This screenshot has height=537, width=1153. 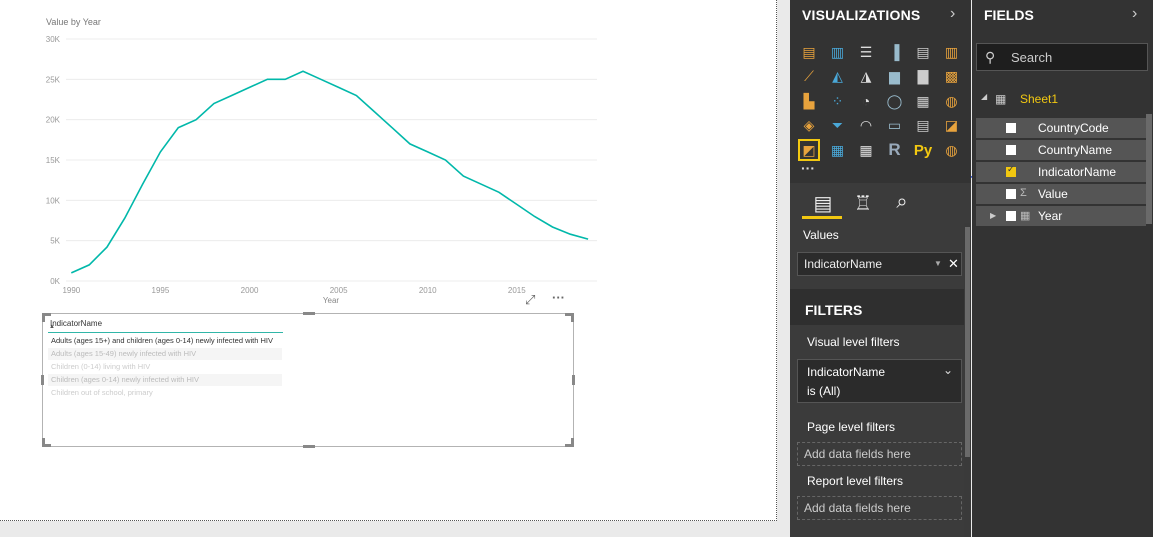 What do you see at coordinates (331, 300) in the screenshot?
I see `x-axis-label: Year` at bounding box center [331, 300].